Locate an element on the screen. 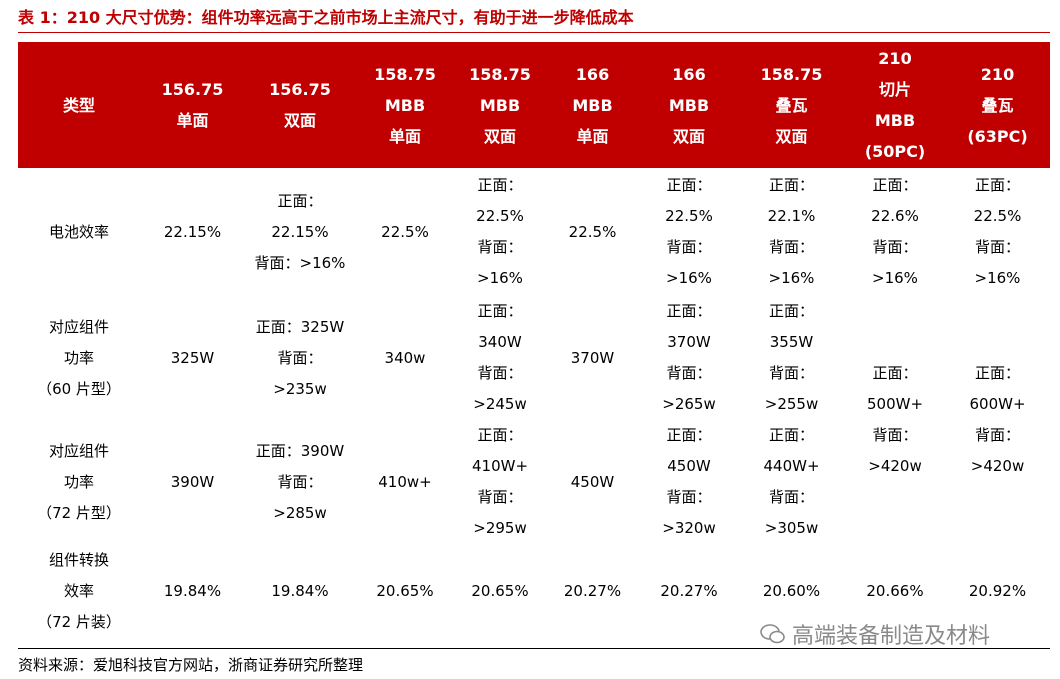 The image size is (1060, 679). cell-line: 19.84% is located at coordinates (192, 590).